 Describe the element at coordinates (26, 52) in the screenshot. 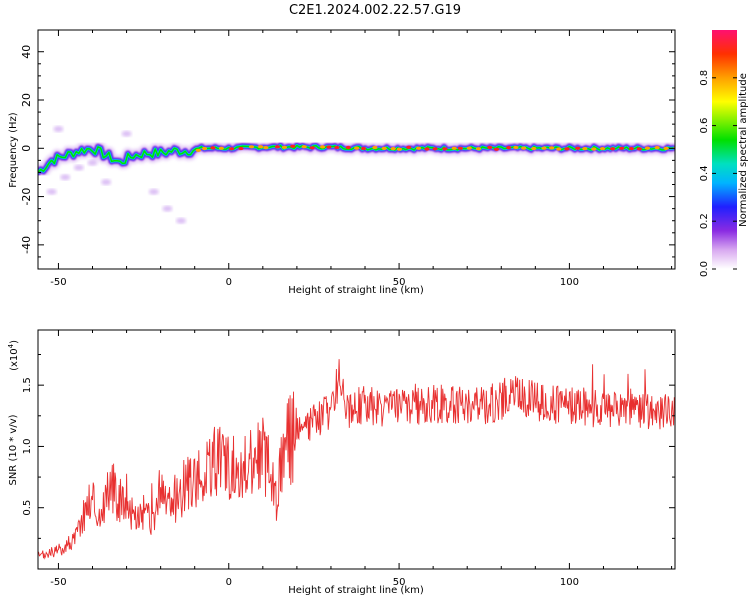

I see `spectrogram-y-tick-label: 40` at that location.